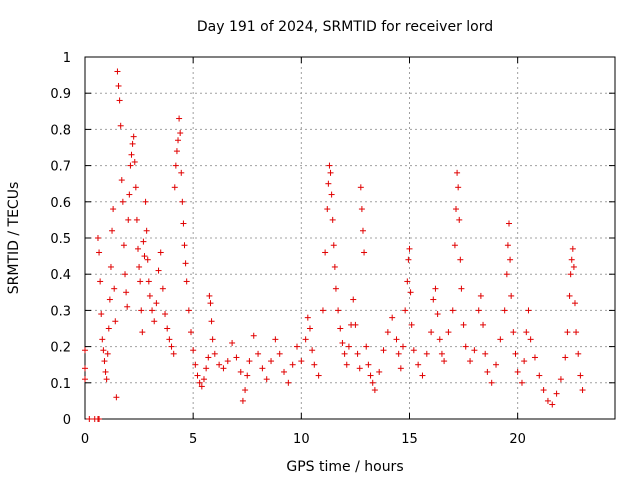  Describe the element at coordinates (85, 439) in the screenshot. I see `x-tick-label: 0` at that location.